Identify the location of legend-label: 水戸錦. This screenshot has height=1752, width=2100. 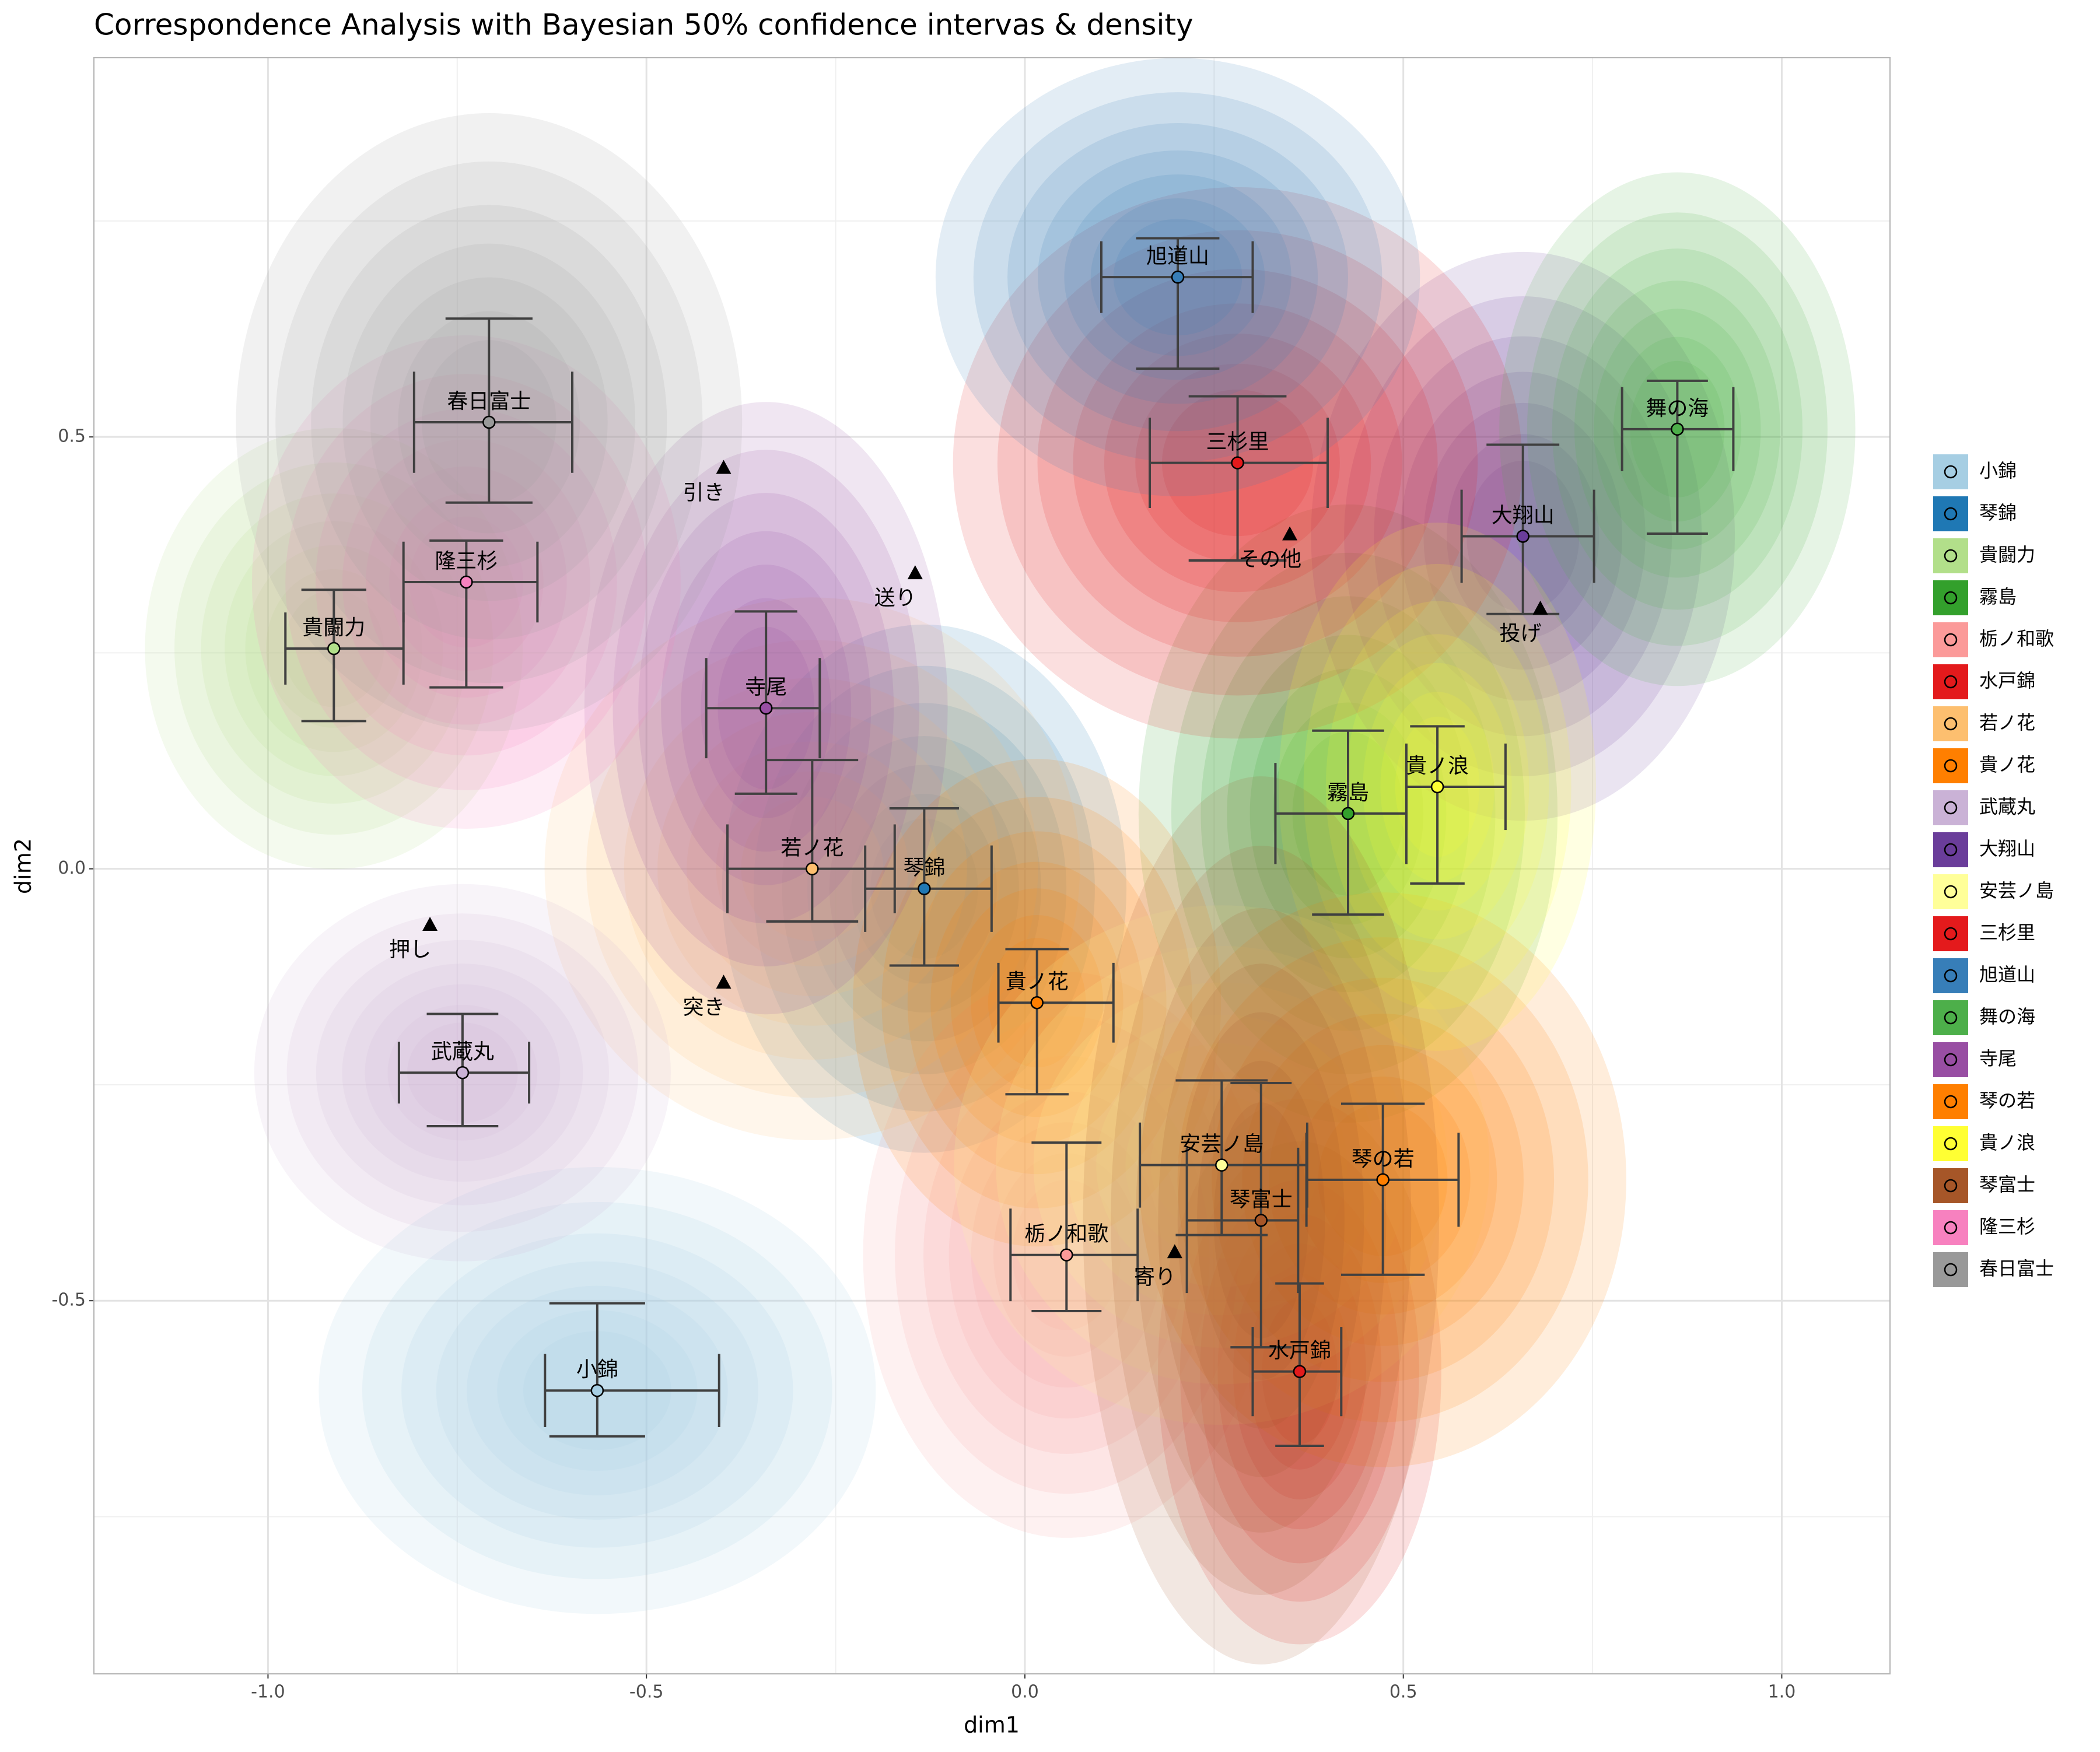
(2007, 681).